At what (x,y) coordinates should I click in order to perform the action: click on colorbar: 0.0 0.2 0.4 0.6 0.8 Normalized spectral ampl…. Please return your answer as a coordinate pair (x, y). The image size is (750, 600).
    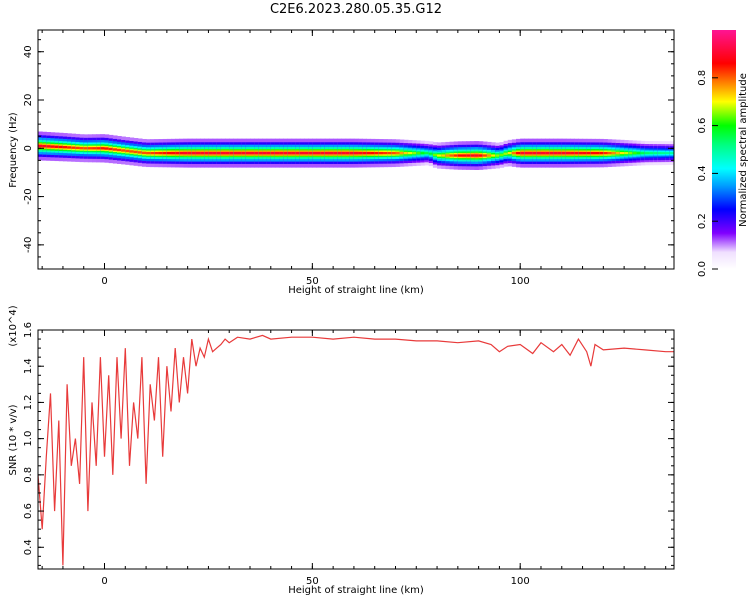
    Looking at the image, I should click on (723, 153).